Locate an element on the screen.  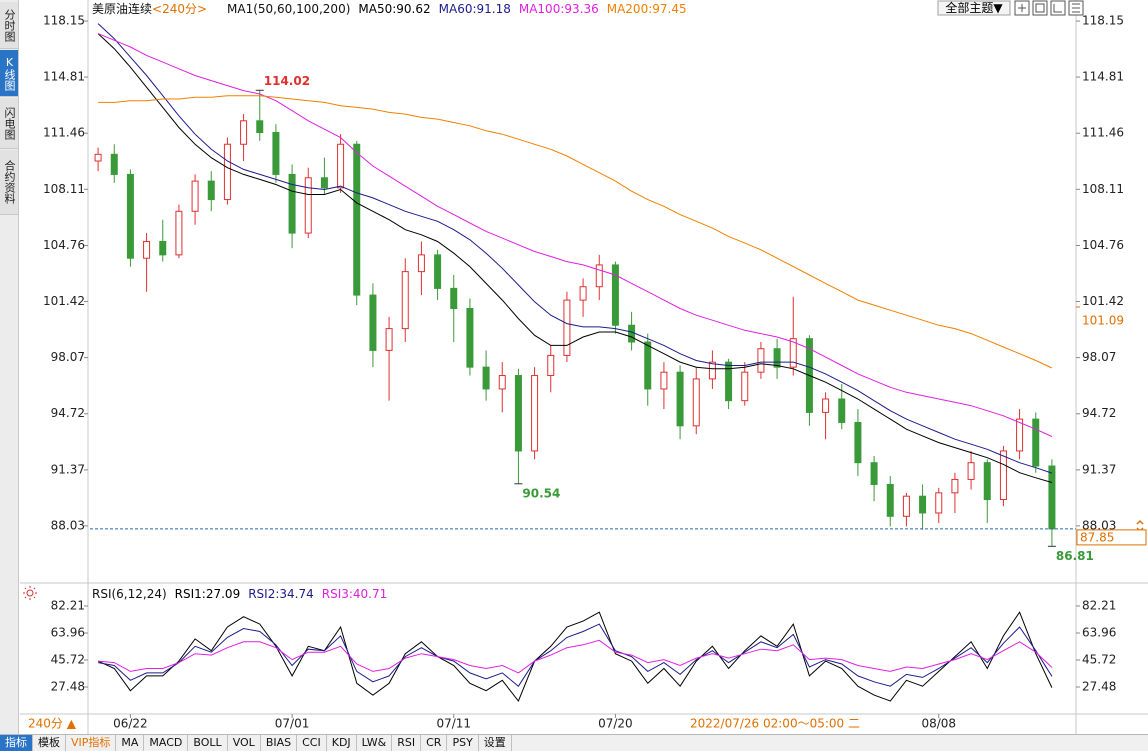
y-tick-label: 27.48 is located at coordinates (1099, 687).